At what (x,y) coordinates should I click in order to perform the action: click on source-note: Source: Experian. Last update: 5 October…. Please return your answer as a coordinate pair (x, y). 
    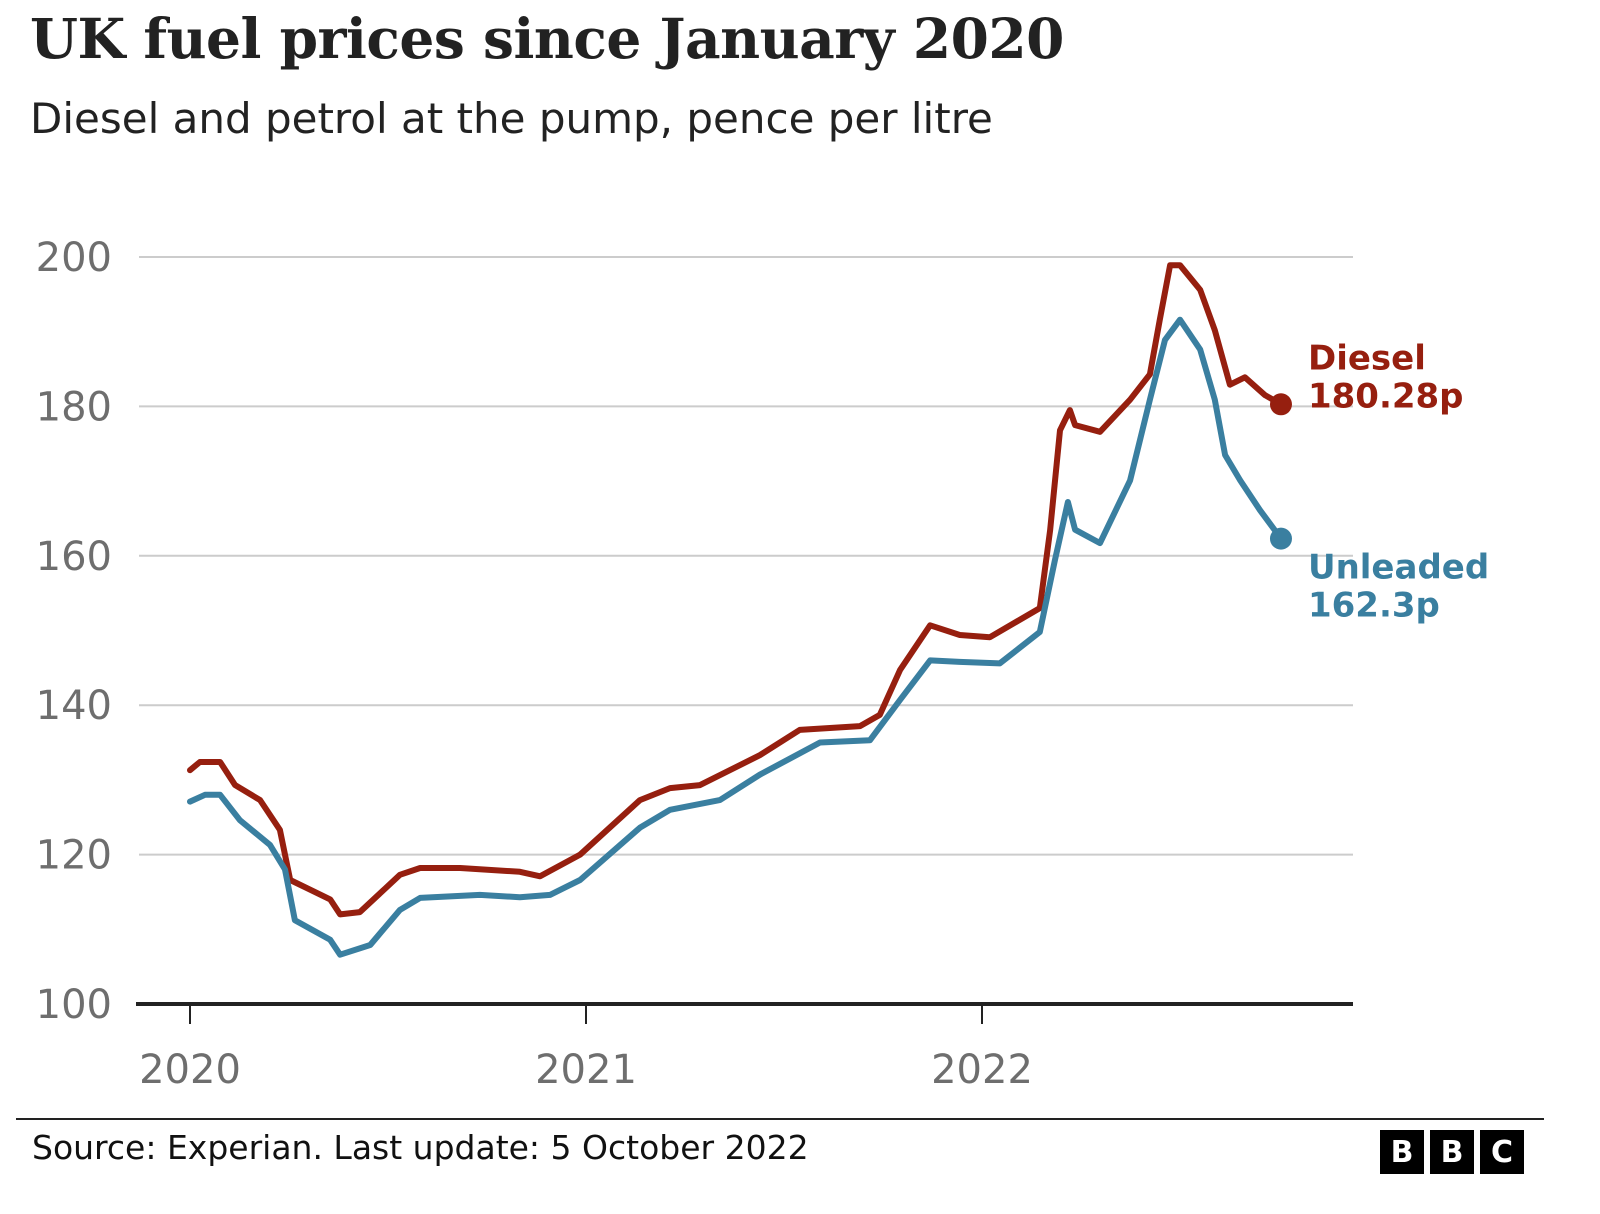
    Looking at the image, I should click on (420, 1147).